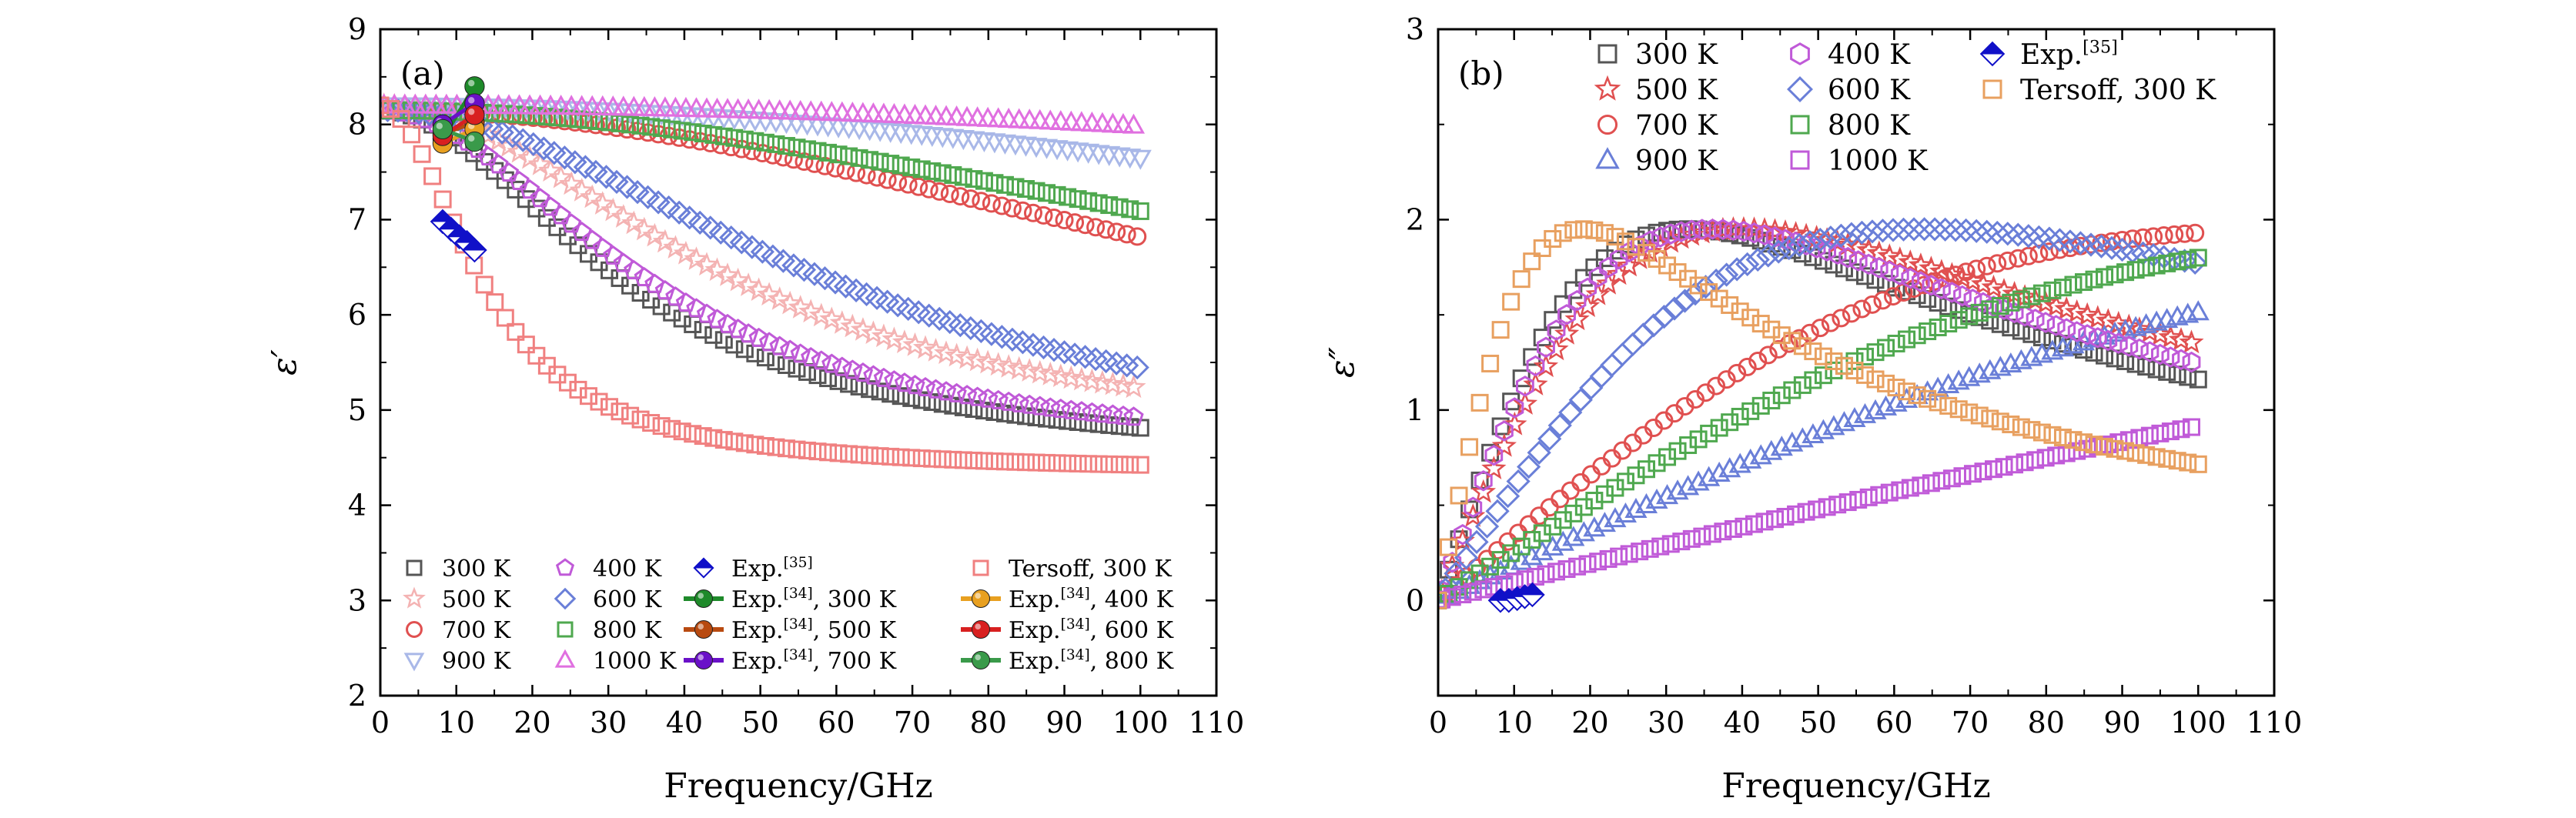 The image size is (2576, 818). What do you see at coordinates (814, 599) in the screenshot?
I see `legend-label: Exp.[34], 300 K` at bounding box center [814, 599].